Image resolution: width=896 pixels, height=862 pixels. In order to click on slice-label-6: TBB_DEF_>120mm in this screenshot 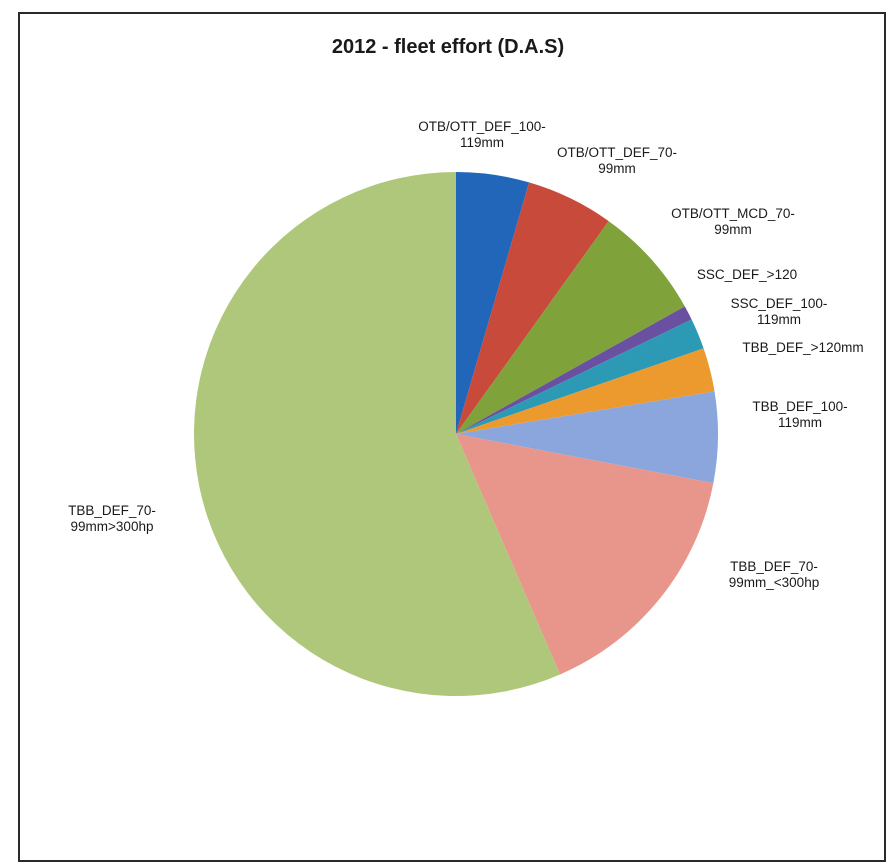, I will do `click(802, 347)`.